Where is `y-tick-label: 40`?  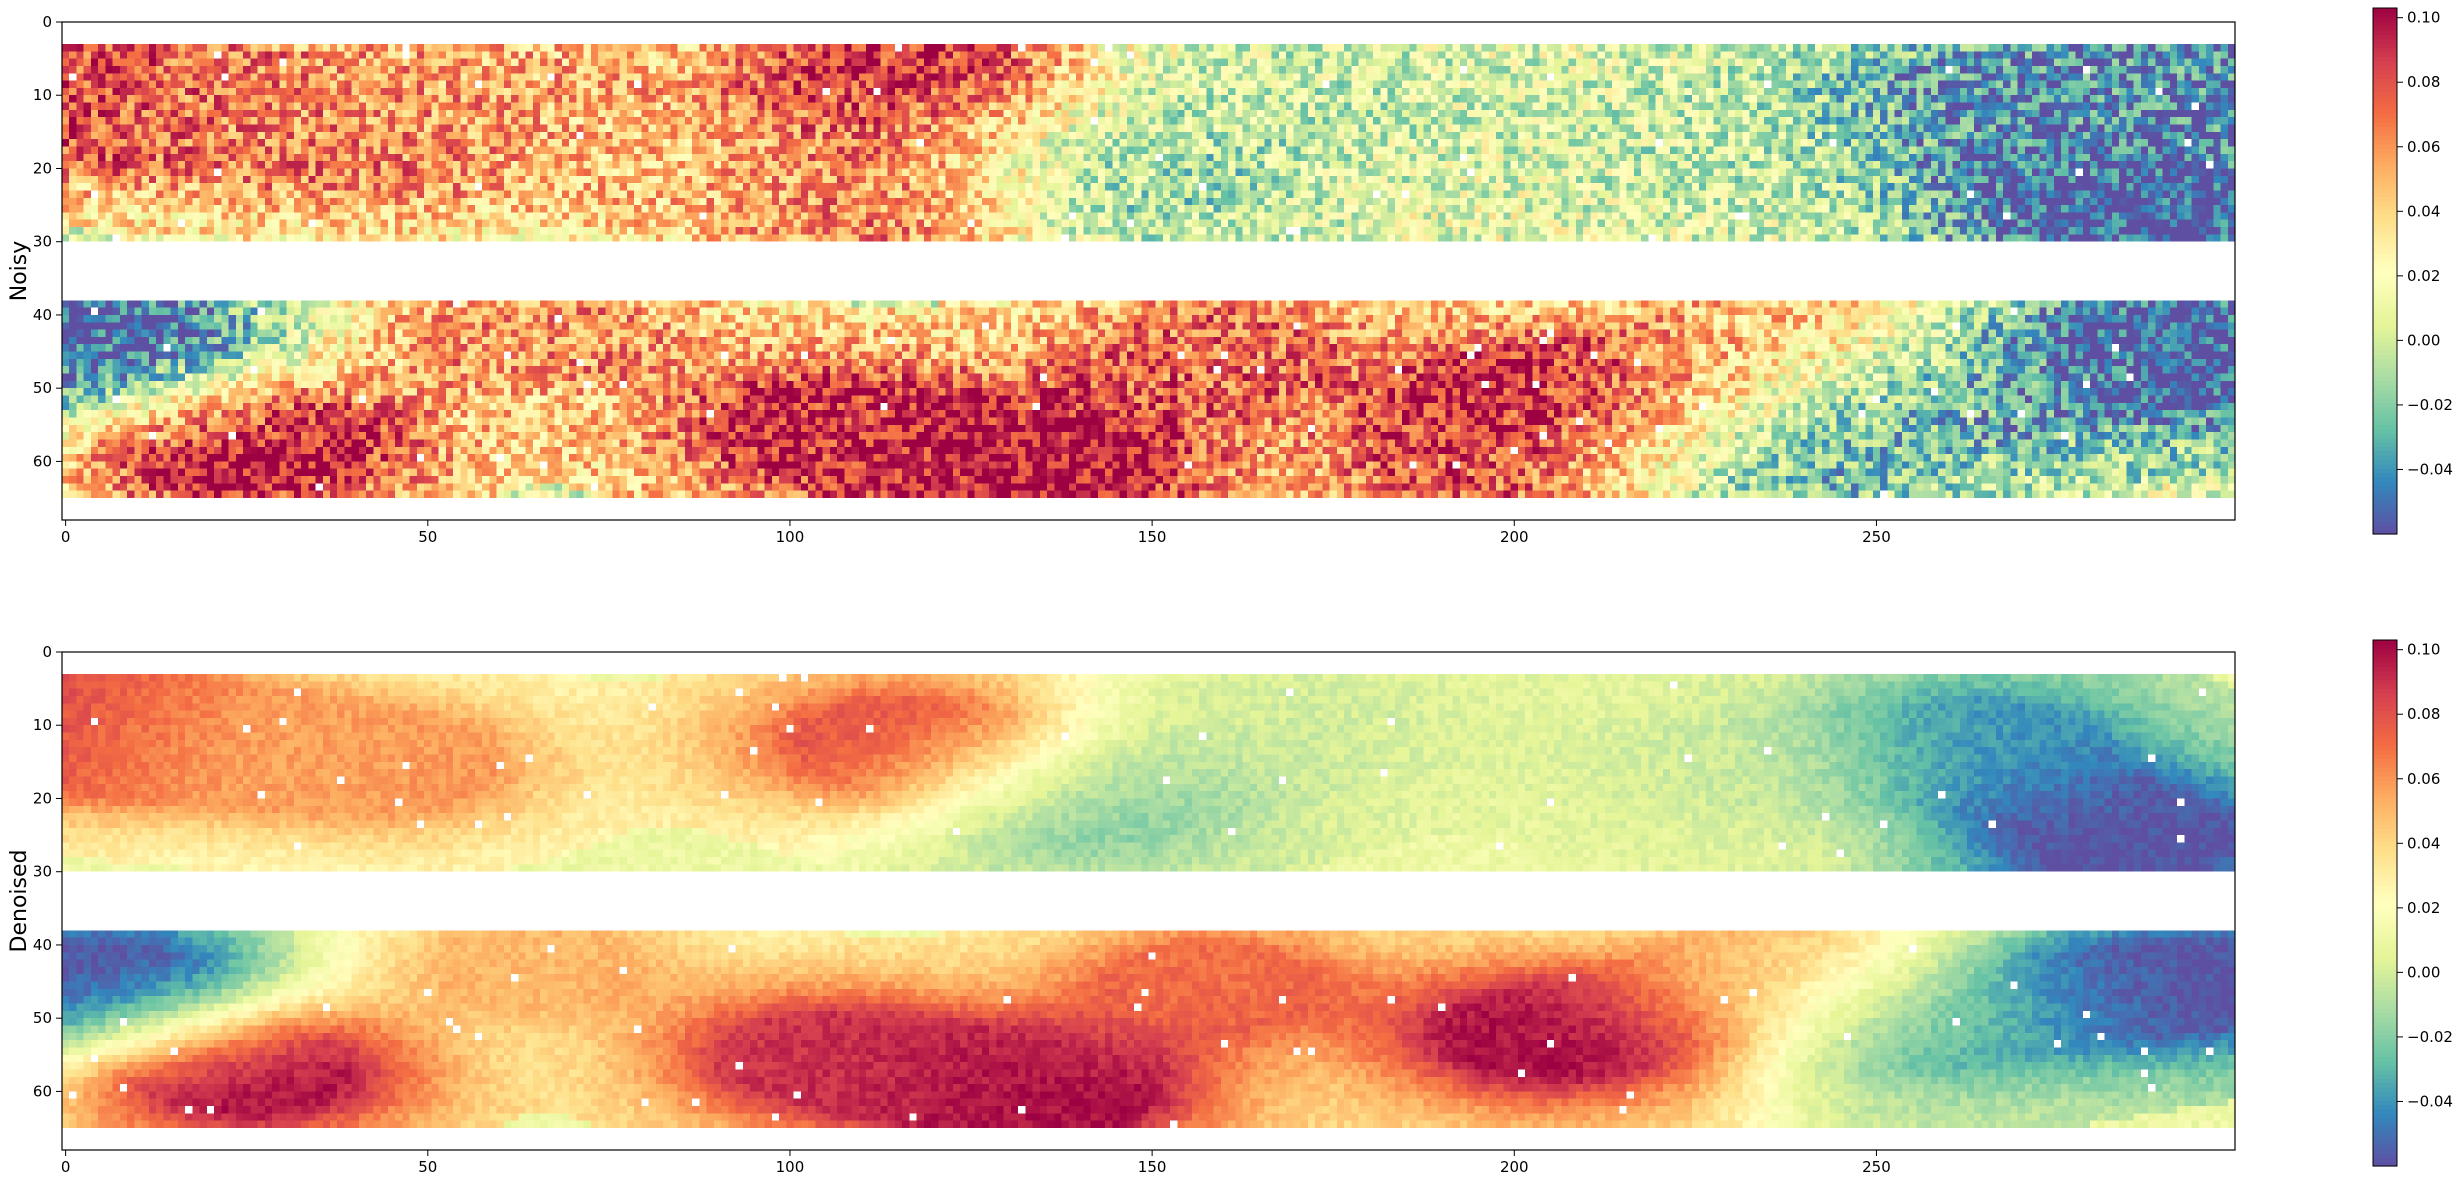
y-tick-label: 40 is located at coordinates (42, 945).